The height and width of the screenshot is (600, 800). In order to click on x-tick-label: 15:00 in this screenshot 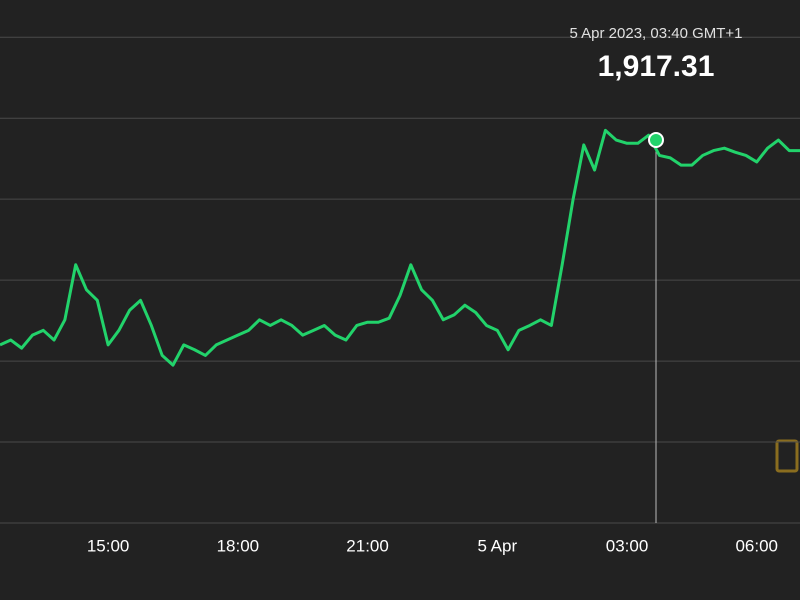, I will do `click(108, 545)`.